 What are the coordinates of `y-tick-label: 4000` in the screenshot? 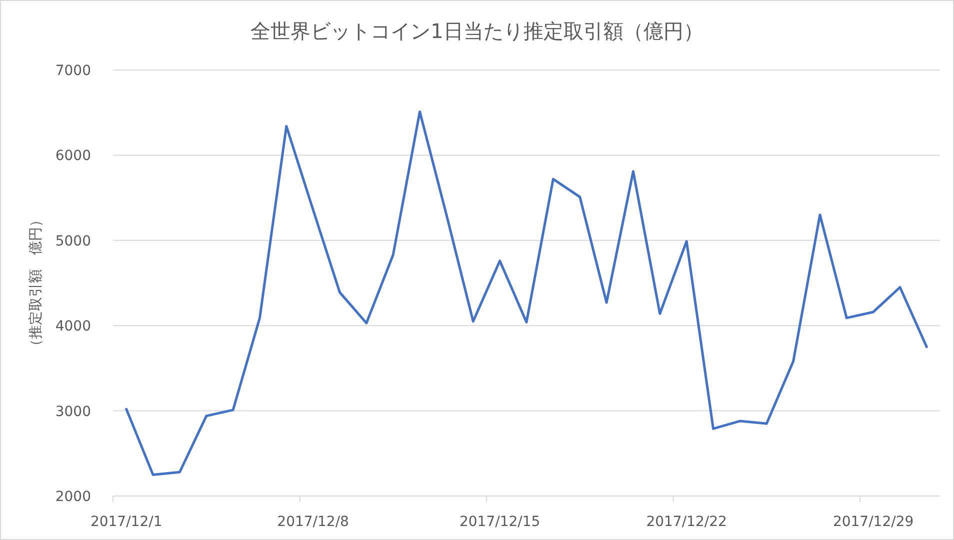 It's located at (73, 326).